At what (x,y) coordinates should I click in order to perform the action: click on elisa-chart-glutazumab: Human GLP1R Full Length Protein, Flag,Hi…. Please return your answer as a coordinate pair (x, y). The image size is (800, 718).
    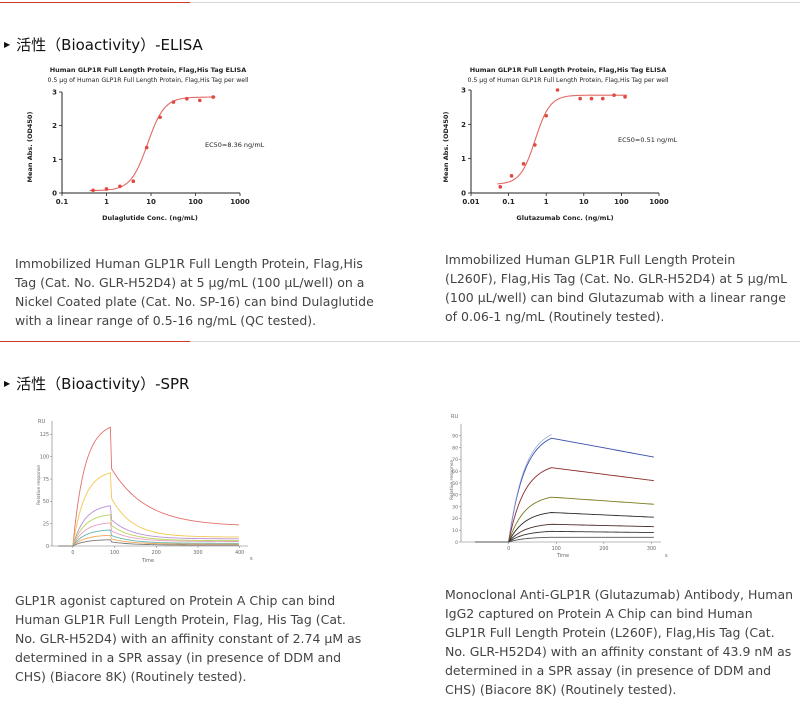
    Looking at the image, I should click on (560, 144).